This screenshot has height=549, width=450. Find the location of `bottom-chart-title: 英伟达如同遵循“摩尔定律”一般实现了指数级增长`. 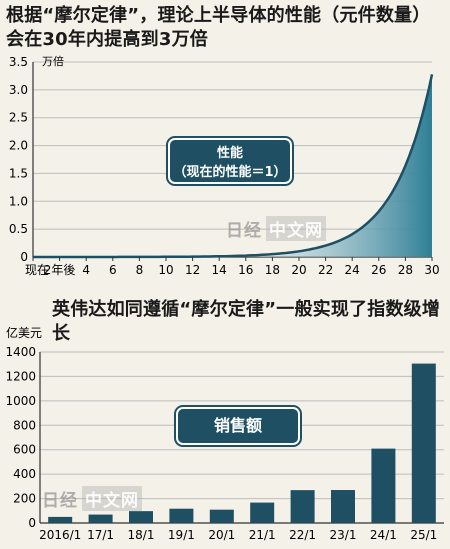

bottom-chart-title: 英伟达如同遵循“摩尔定律”一般实现了指数级增长 is located at coordinates (246, 321).